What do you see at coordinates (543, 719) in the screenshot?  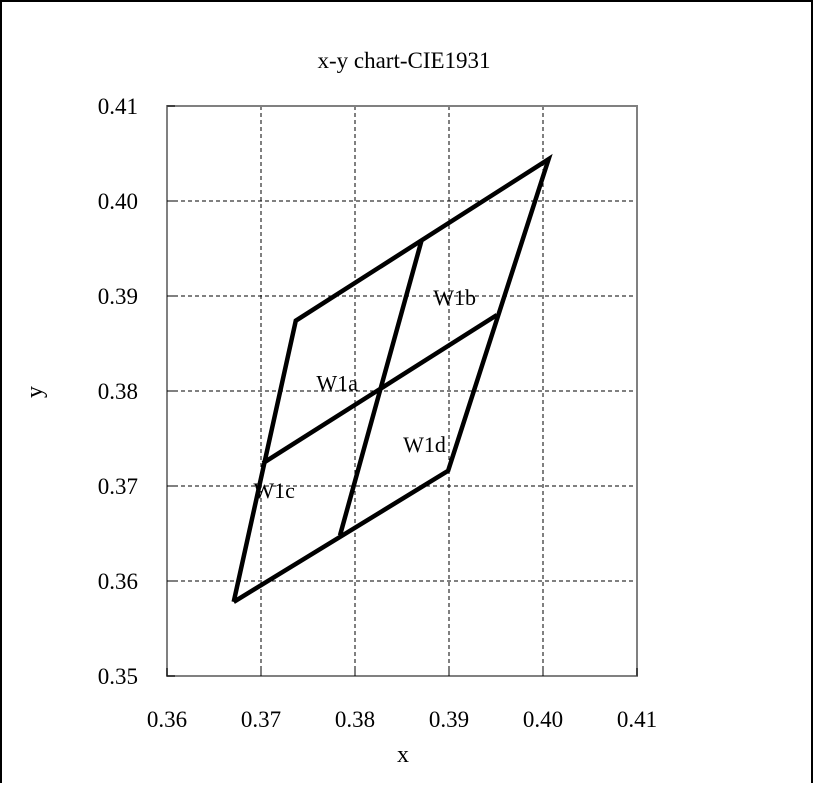 I see `x-tick-label: 0.40` at bounding box center [543, 719].